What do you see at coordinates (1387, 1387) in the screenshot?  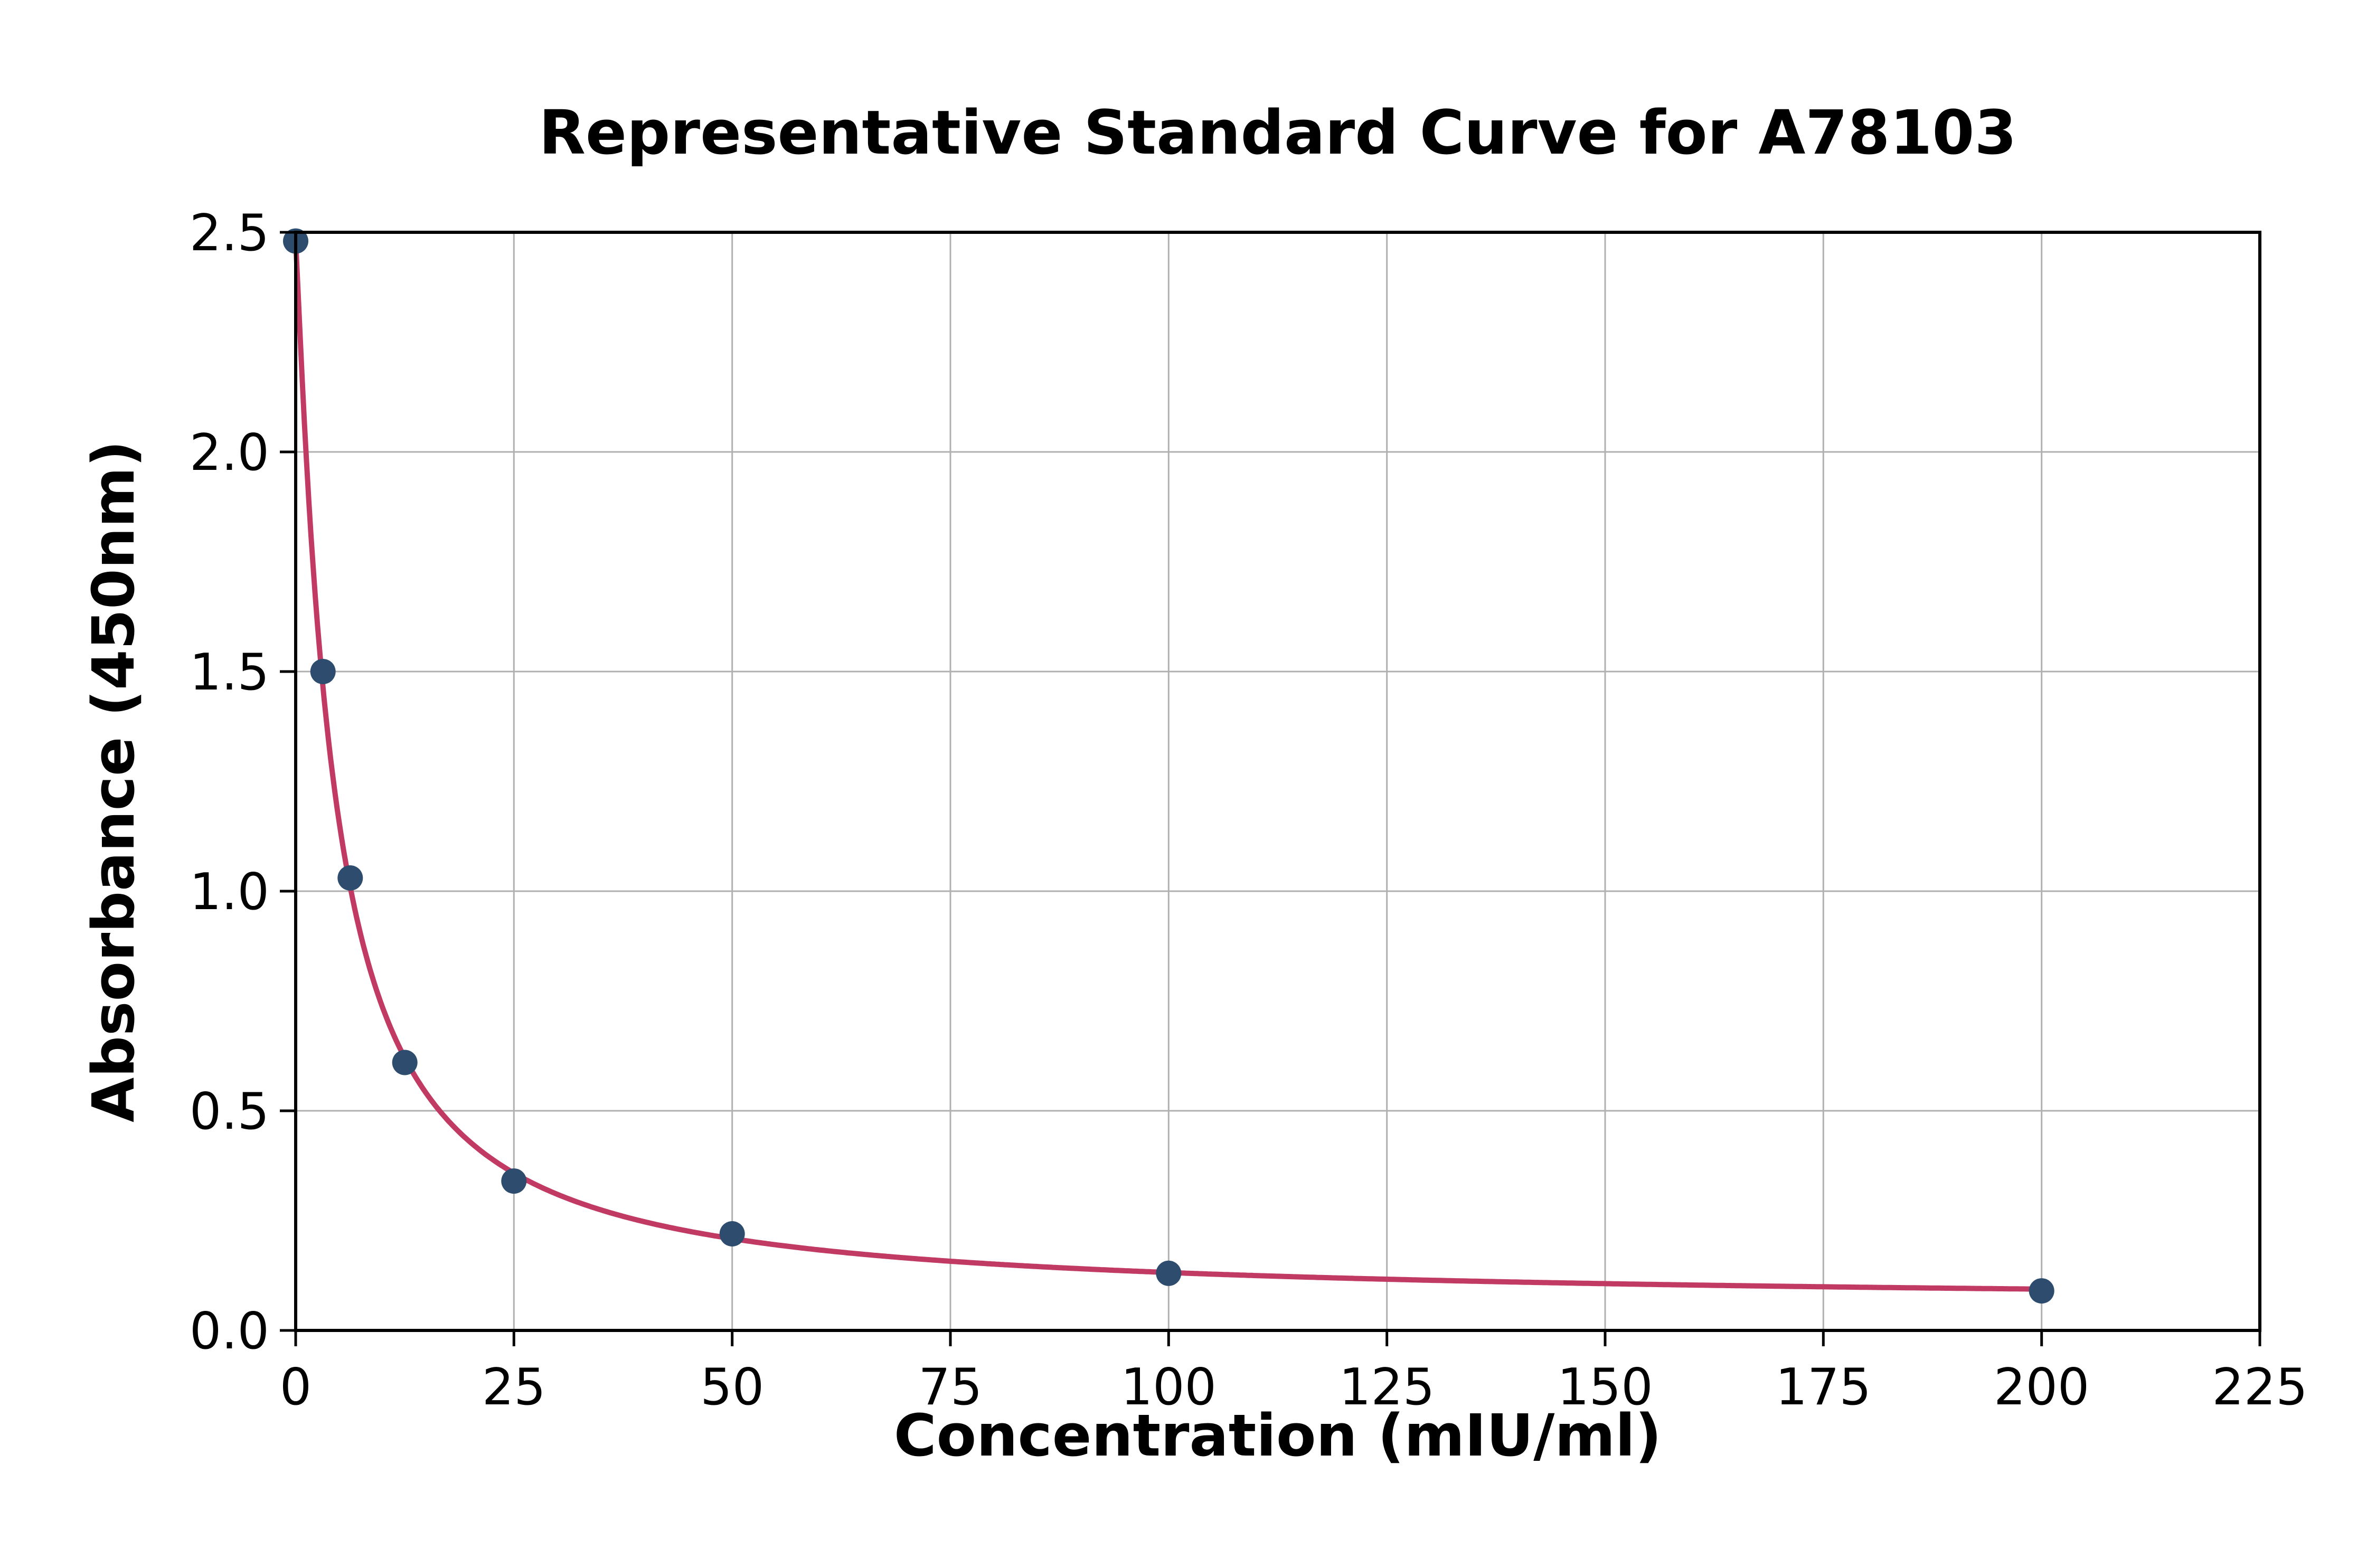 I see `x-tick-label: 125` at bounding box center [1387, 1387].